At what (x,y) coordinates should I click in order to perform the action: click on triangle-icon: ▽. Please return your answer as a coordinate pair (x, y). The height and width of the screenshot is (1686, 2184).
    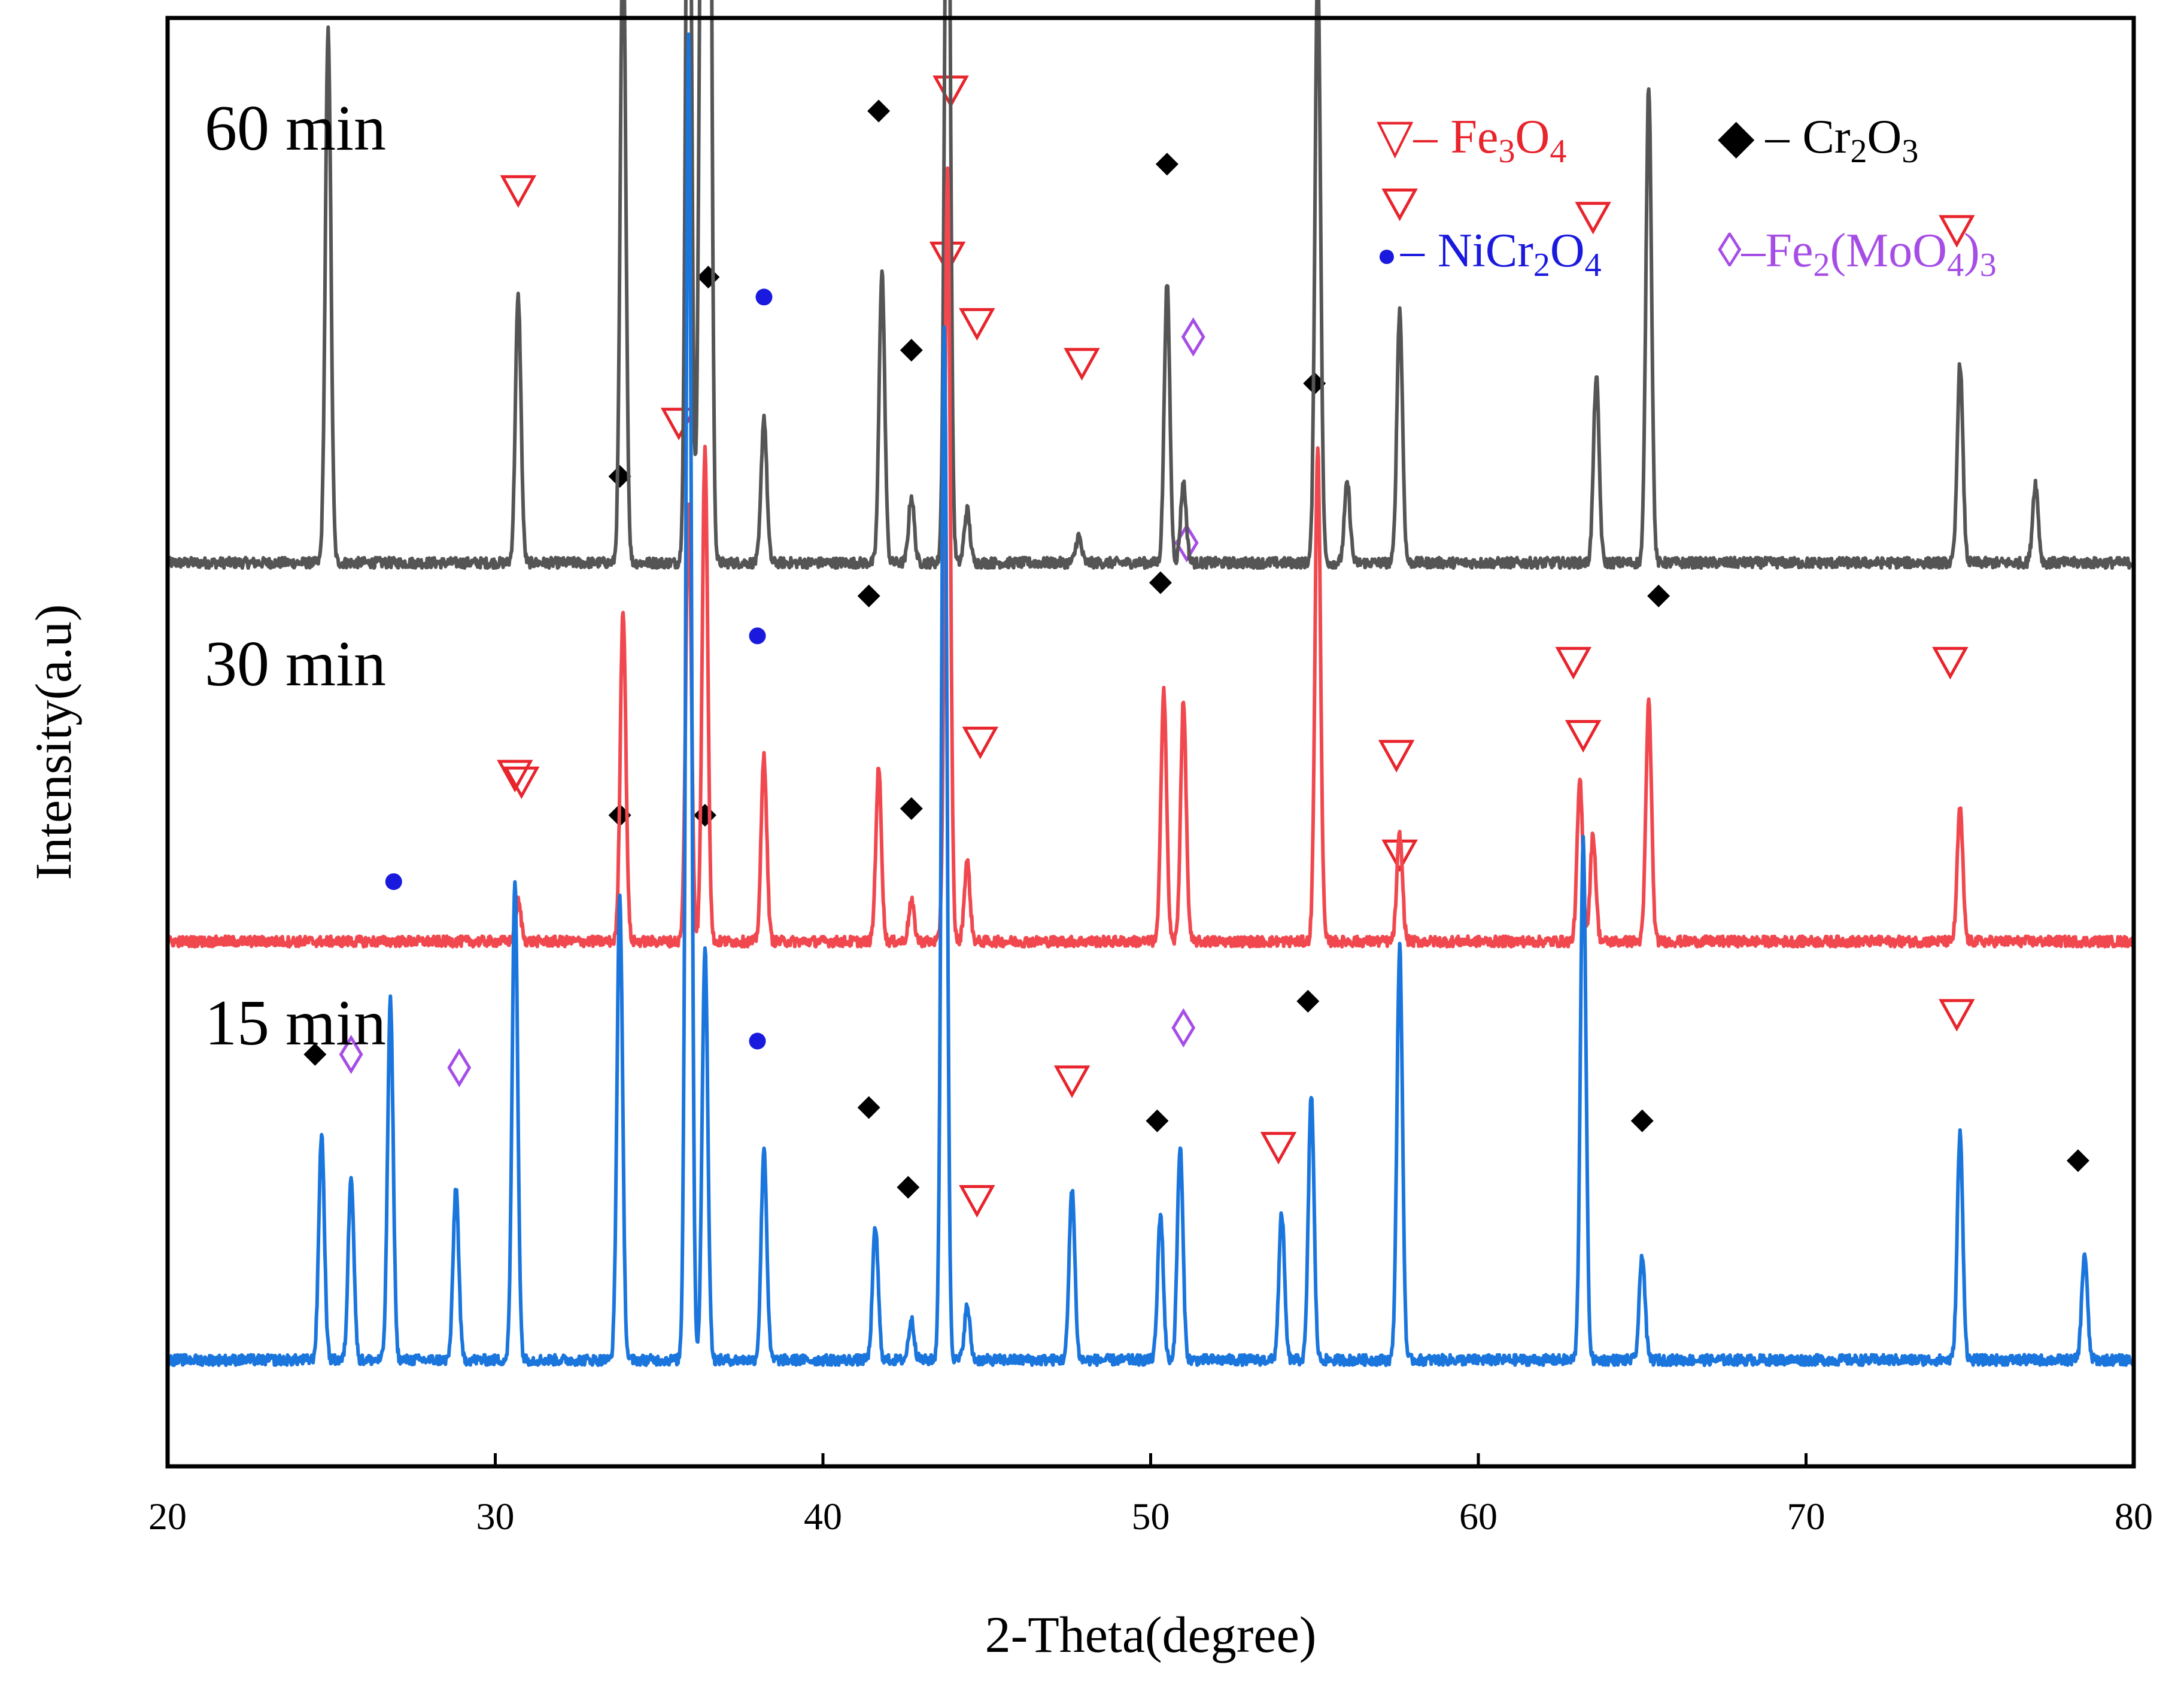
    Looking at the image, I should click on (1395, 137).